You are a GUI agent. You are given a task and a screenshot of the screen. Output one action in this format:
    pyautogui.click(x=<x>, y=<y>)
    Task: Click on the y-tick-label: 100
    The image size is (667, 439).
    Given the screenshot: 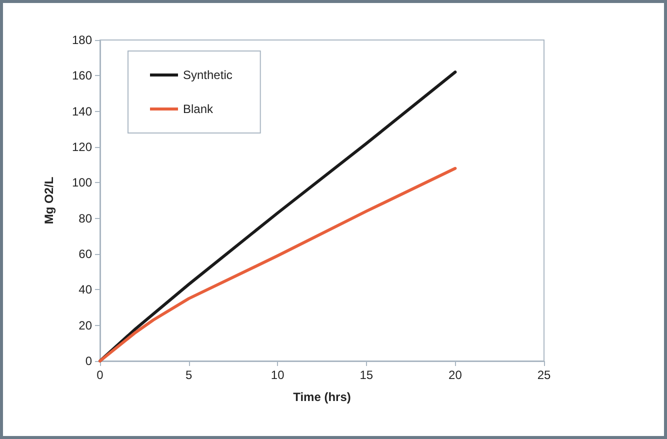 What is the action you would take?
    pyautogui.click(x=82, y=183)
    